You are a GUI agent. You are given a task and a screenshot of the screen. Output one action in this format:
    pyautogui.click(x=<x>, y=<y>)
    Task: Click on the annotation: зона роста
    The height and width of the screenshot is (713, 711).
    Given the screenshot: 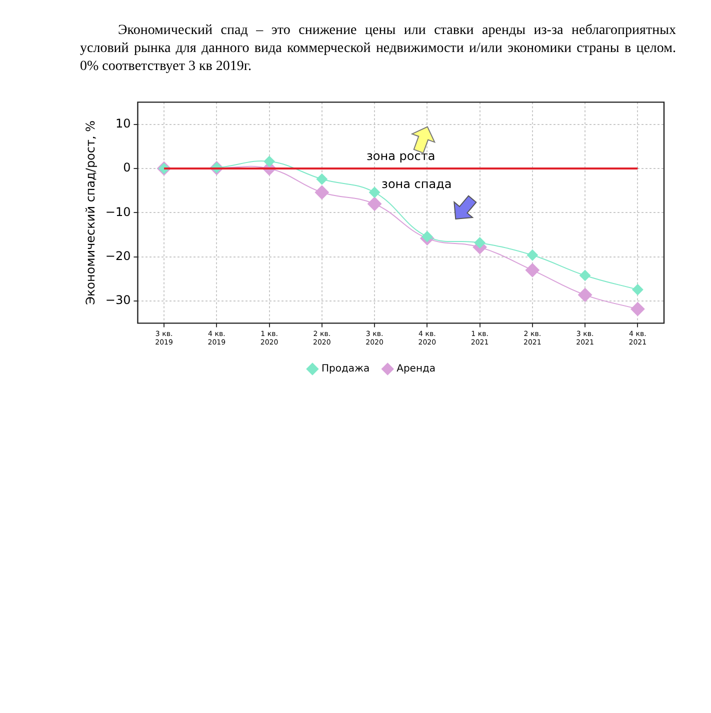 What is the action you would take?
    pyautogui.click(x=401, y=156)
    